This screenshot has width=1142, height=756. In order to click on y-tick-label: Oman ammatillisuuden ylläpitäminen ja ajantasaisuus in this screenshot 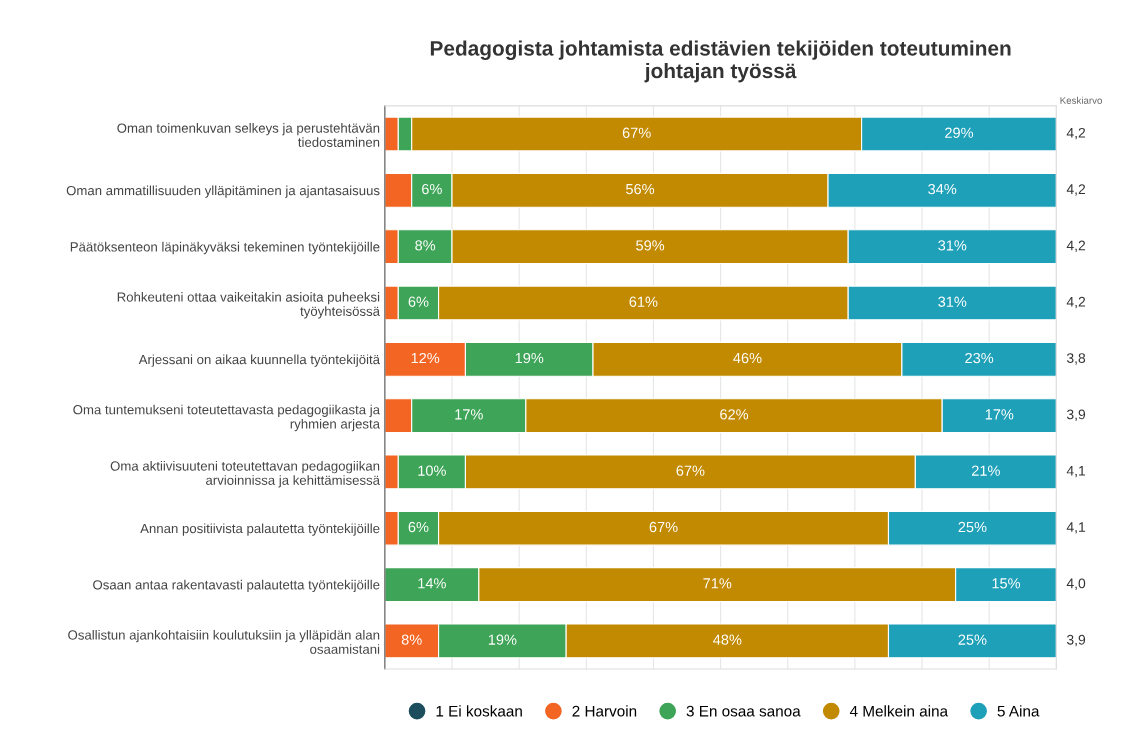, I will do `click(223, 191)`.